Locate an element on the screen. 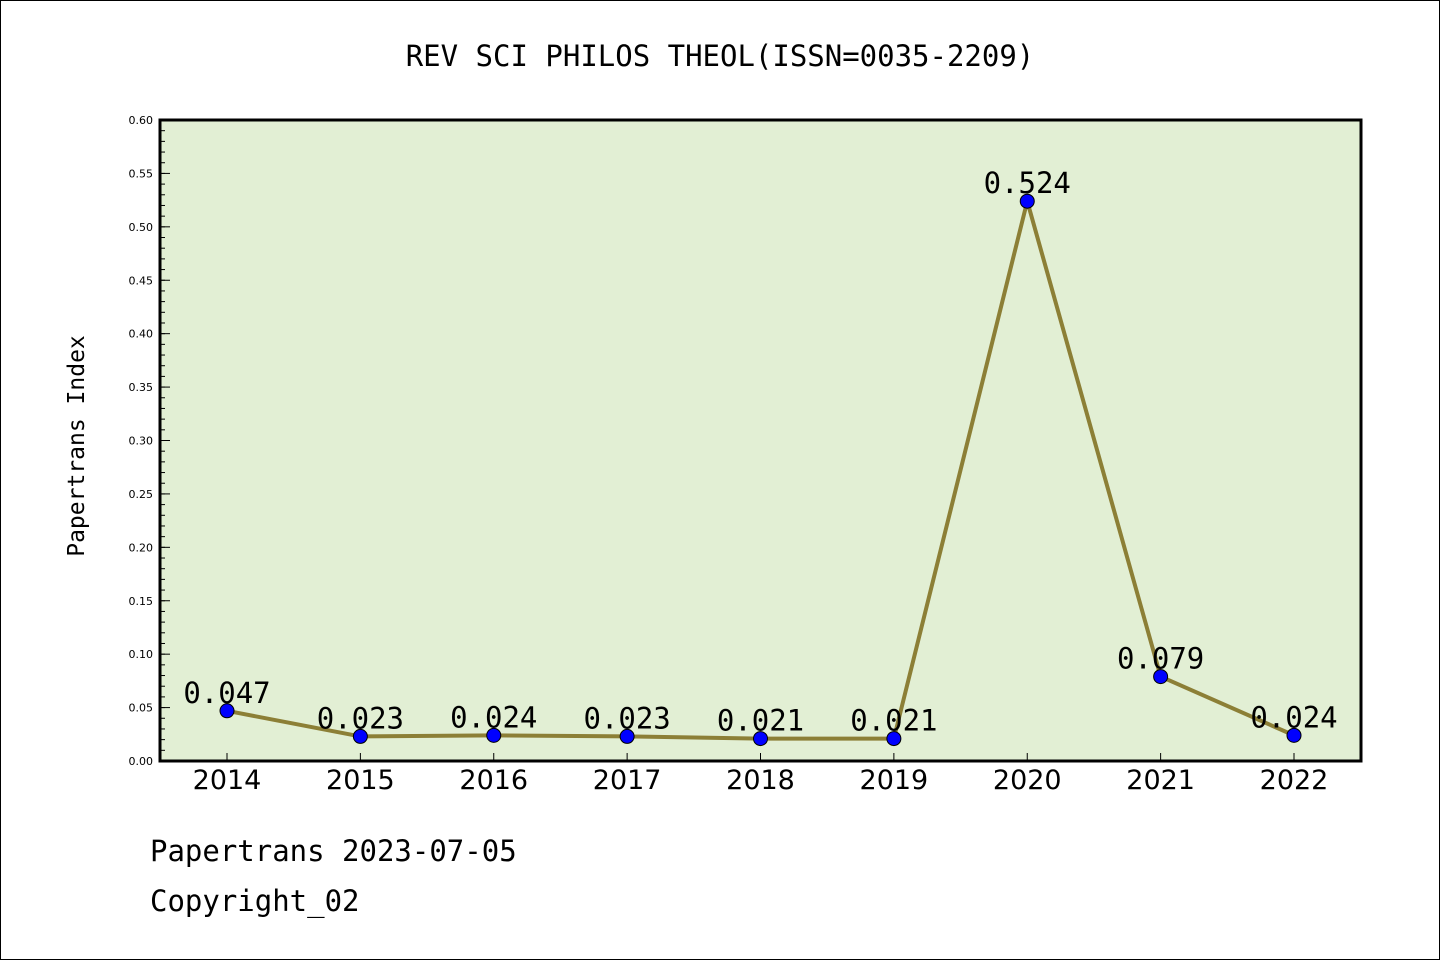 The height and width of the screenshot is (960, 1440). chart-title: REV SCI PHILOS THEOL(ISSN=0035-2209) is located at coordinates (720, 56).